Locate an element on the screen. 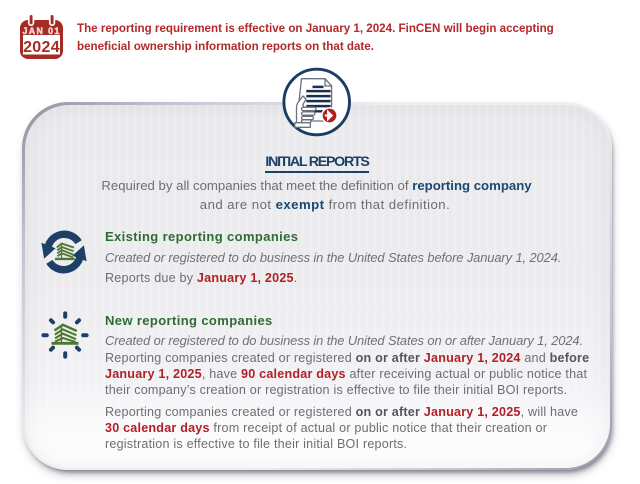 This screenshot has width=640, height=484. svg-text: 2024 is located at coordinates (41, 47).